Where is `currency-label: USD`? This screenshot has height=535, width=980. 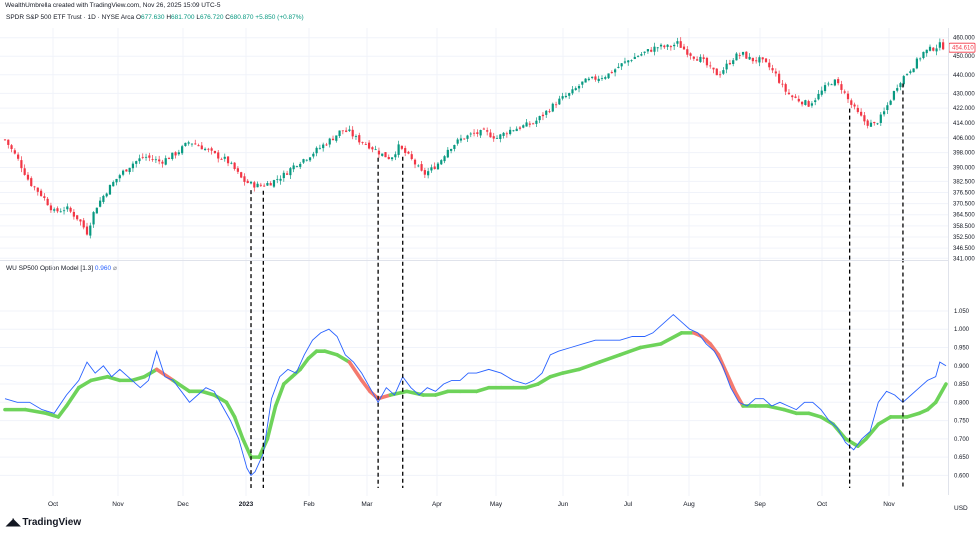
currency-label: USD is located at coordinates (961, 508).